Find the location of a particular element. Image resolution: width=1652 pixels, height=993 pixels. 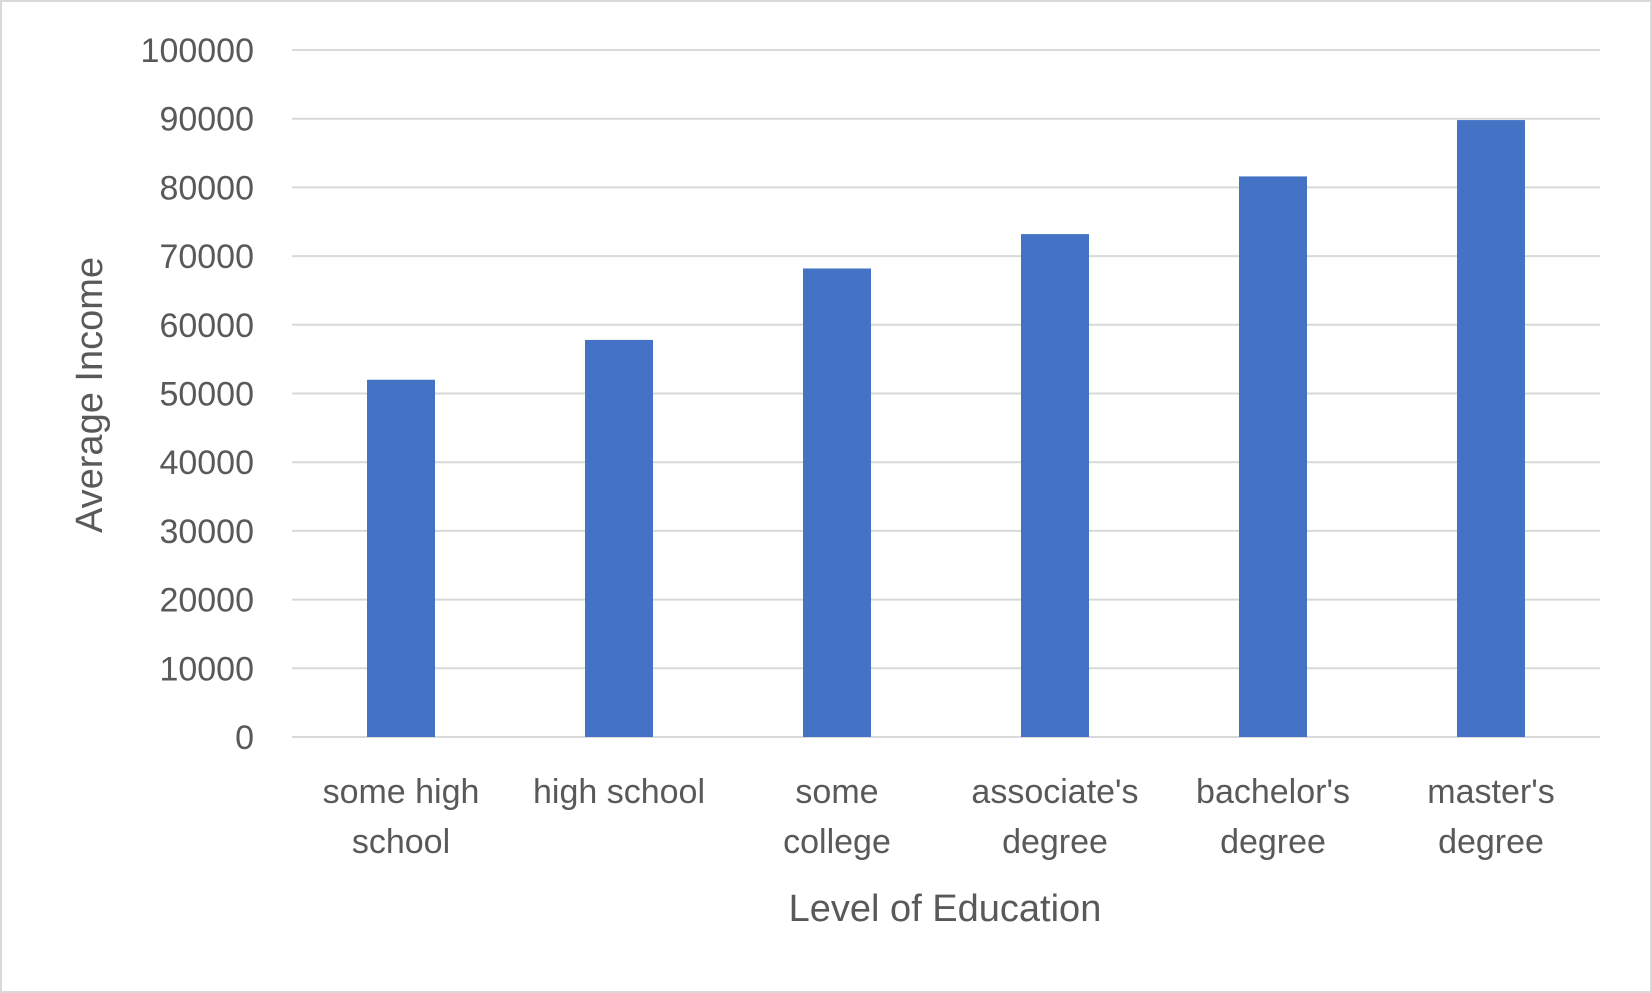

y-tick-label: 80000 is located at coordinates (206, 188).